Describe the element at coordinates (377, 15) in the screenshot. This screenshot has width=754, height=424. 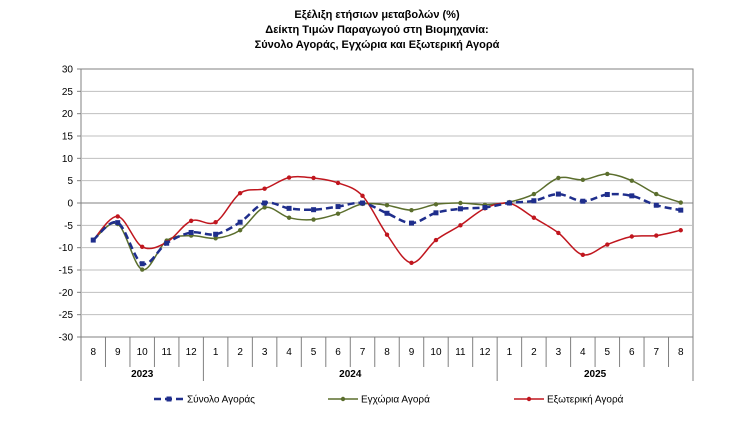
I see `chart-title-line: Εξέλιξη ετήσιων μεταβολών (%)` at that location.